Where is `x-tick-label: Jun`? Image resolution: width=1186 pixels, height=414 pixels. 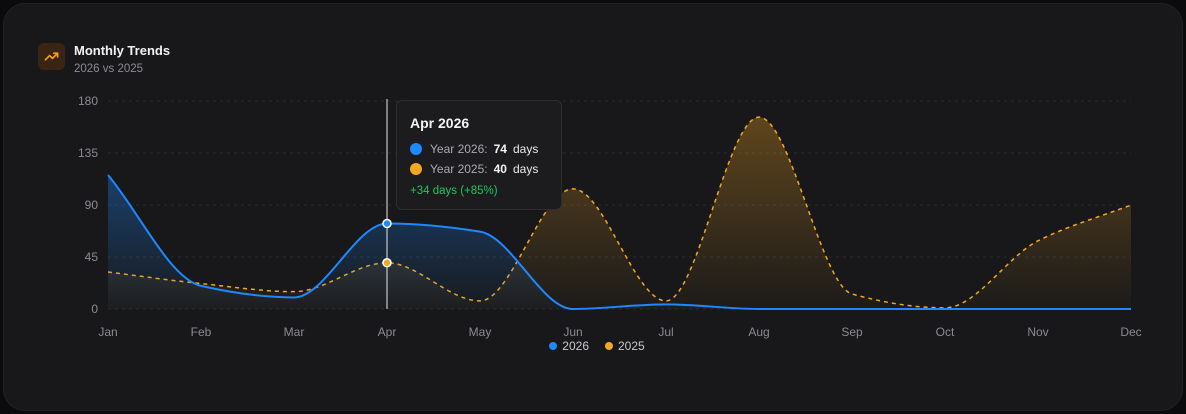
x-tick-label: Jun is located at coordinates (572, 332).